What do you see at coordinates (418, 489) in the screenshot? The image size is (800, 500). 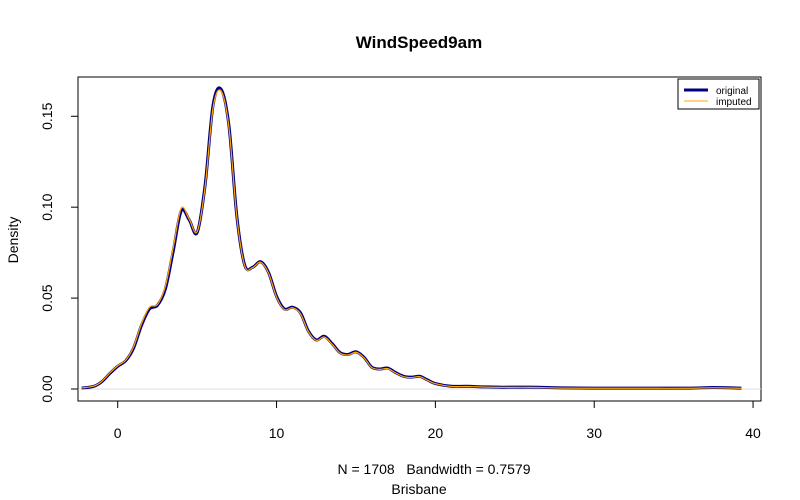 I see `chart-subtitle: Brisbane` at bounding box center [418, 489].